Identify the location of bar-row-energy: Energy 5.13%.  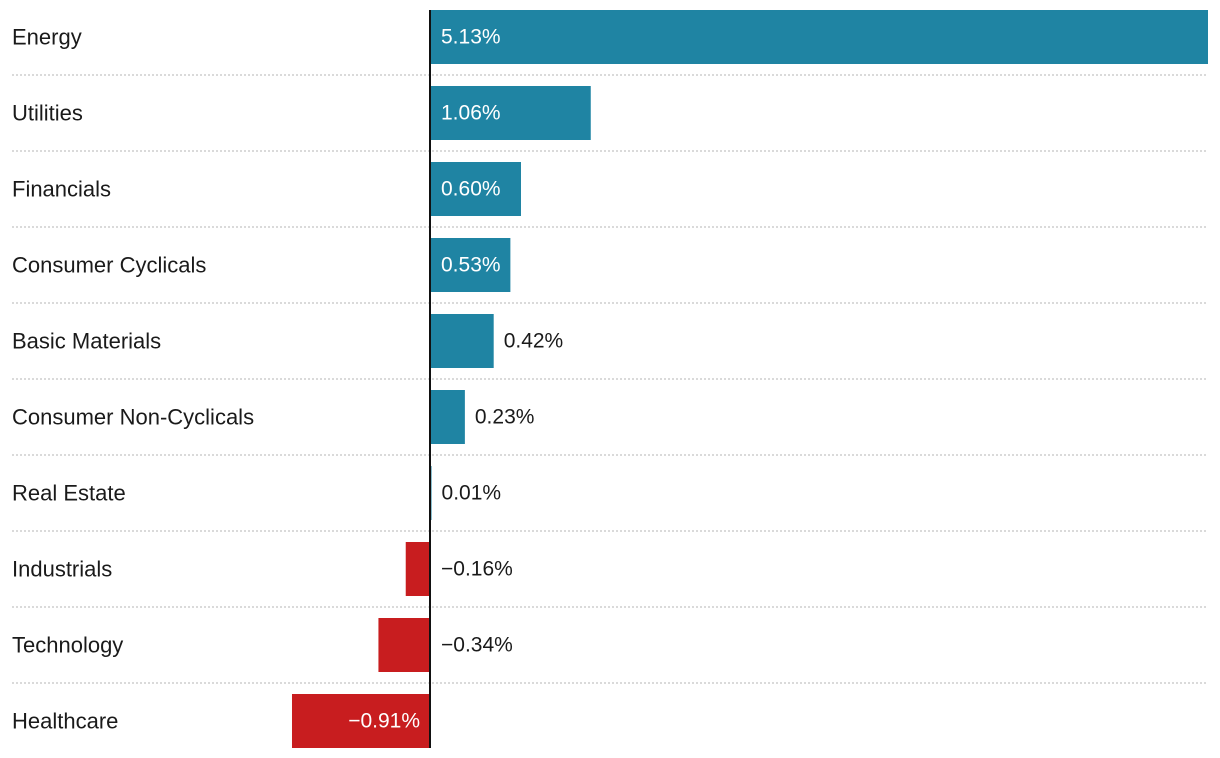
(610, 43).